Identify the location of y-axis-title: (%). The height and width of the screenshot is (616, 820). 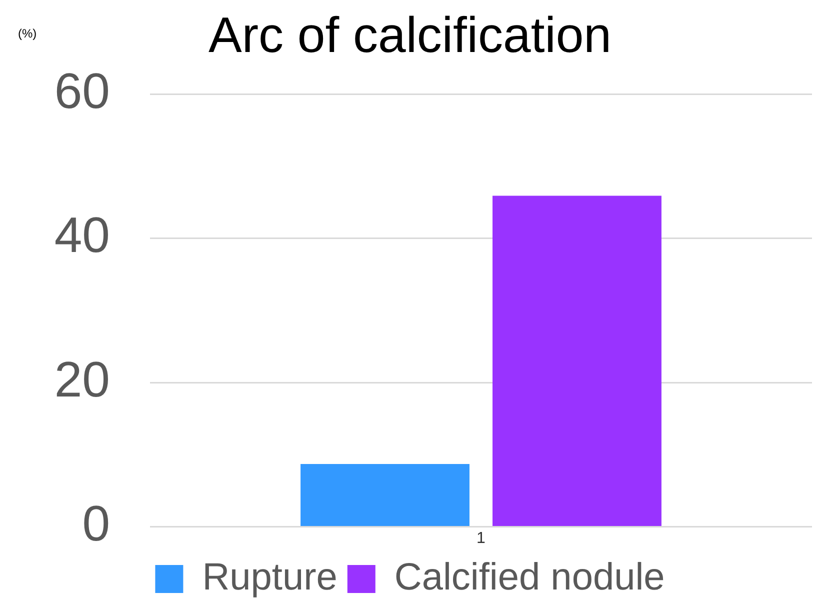
(27, 33).